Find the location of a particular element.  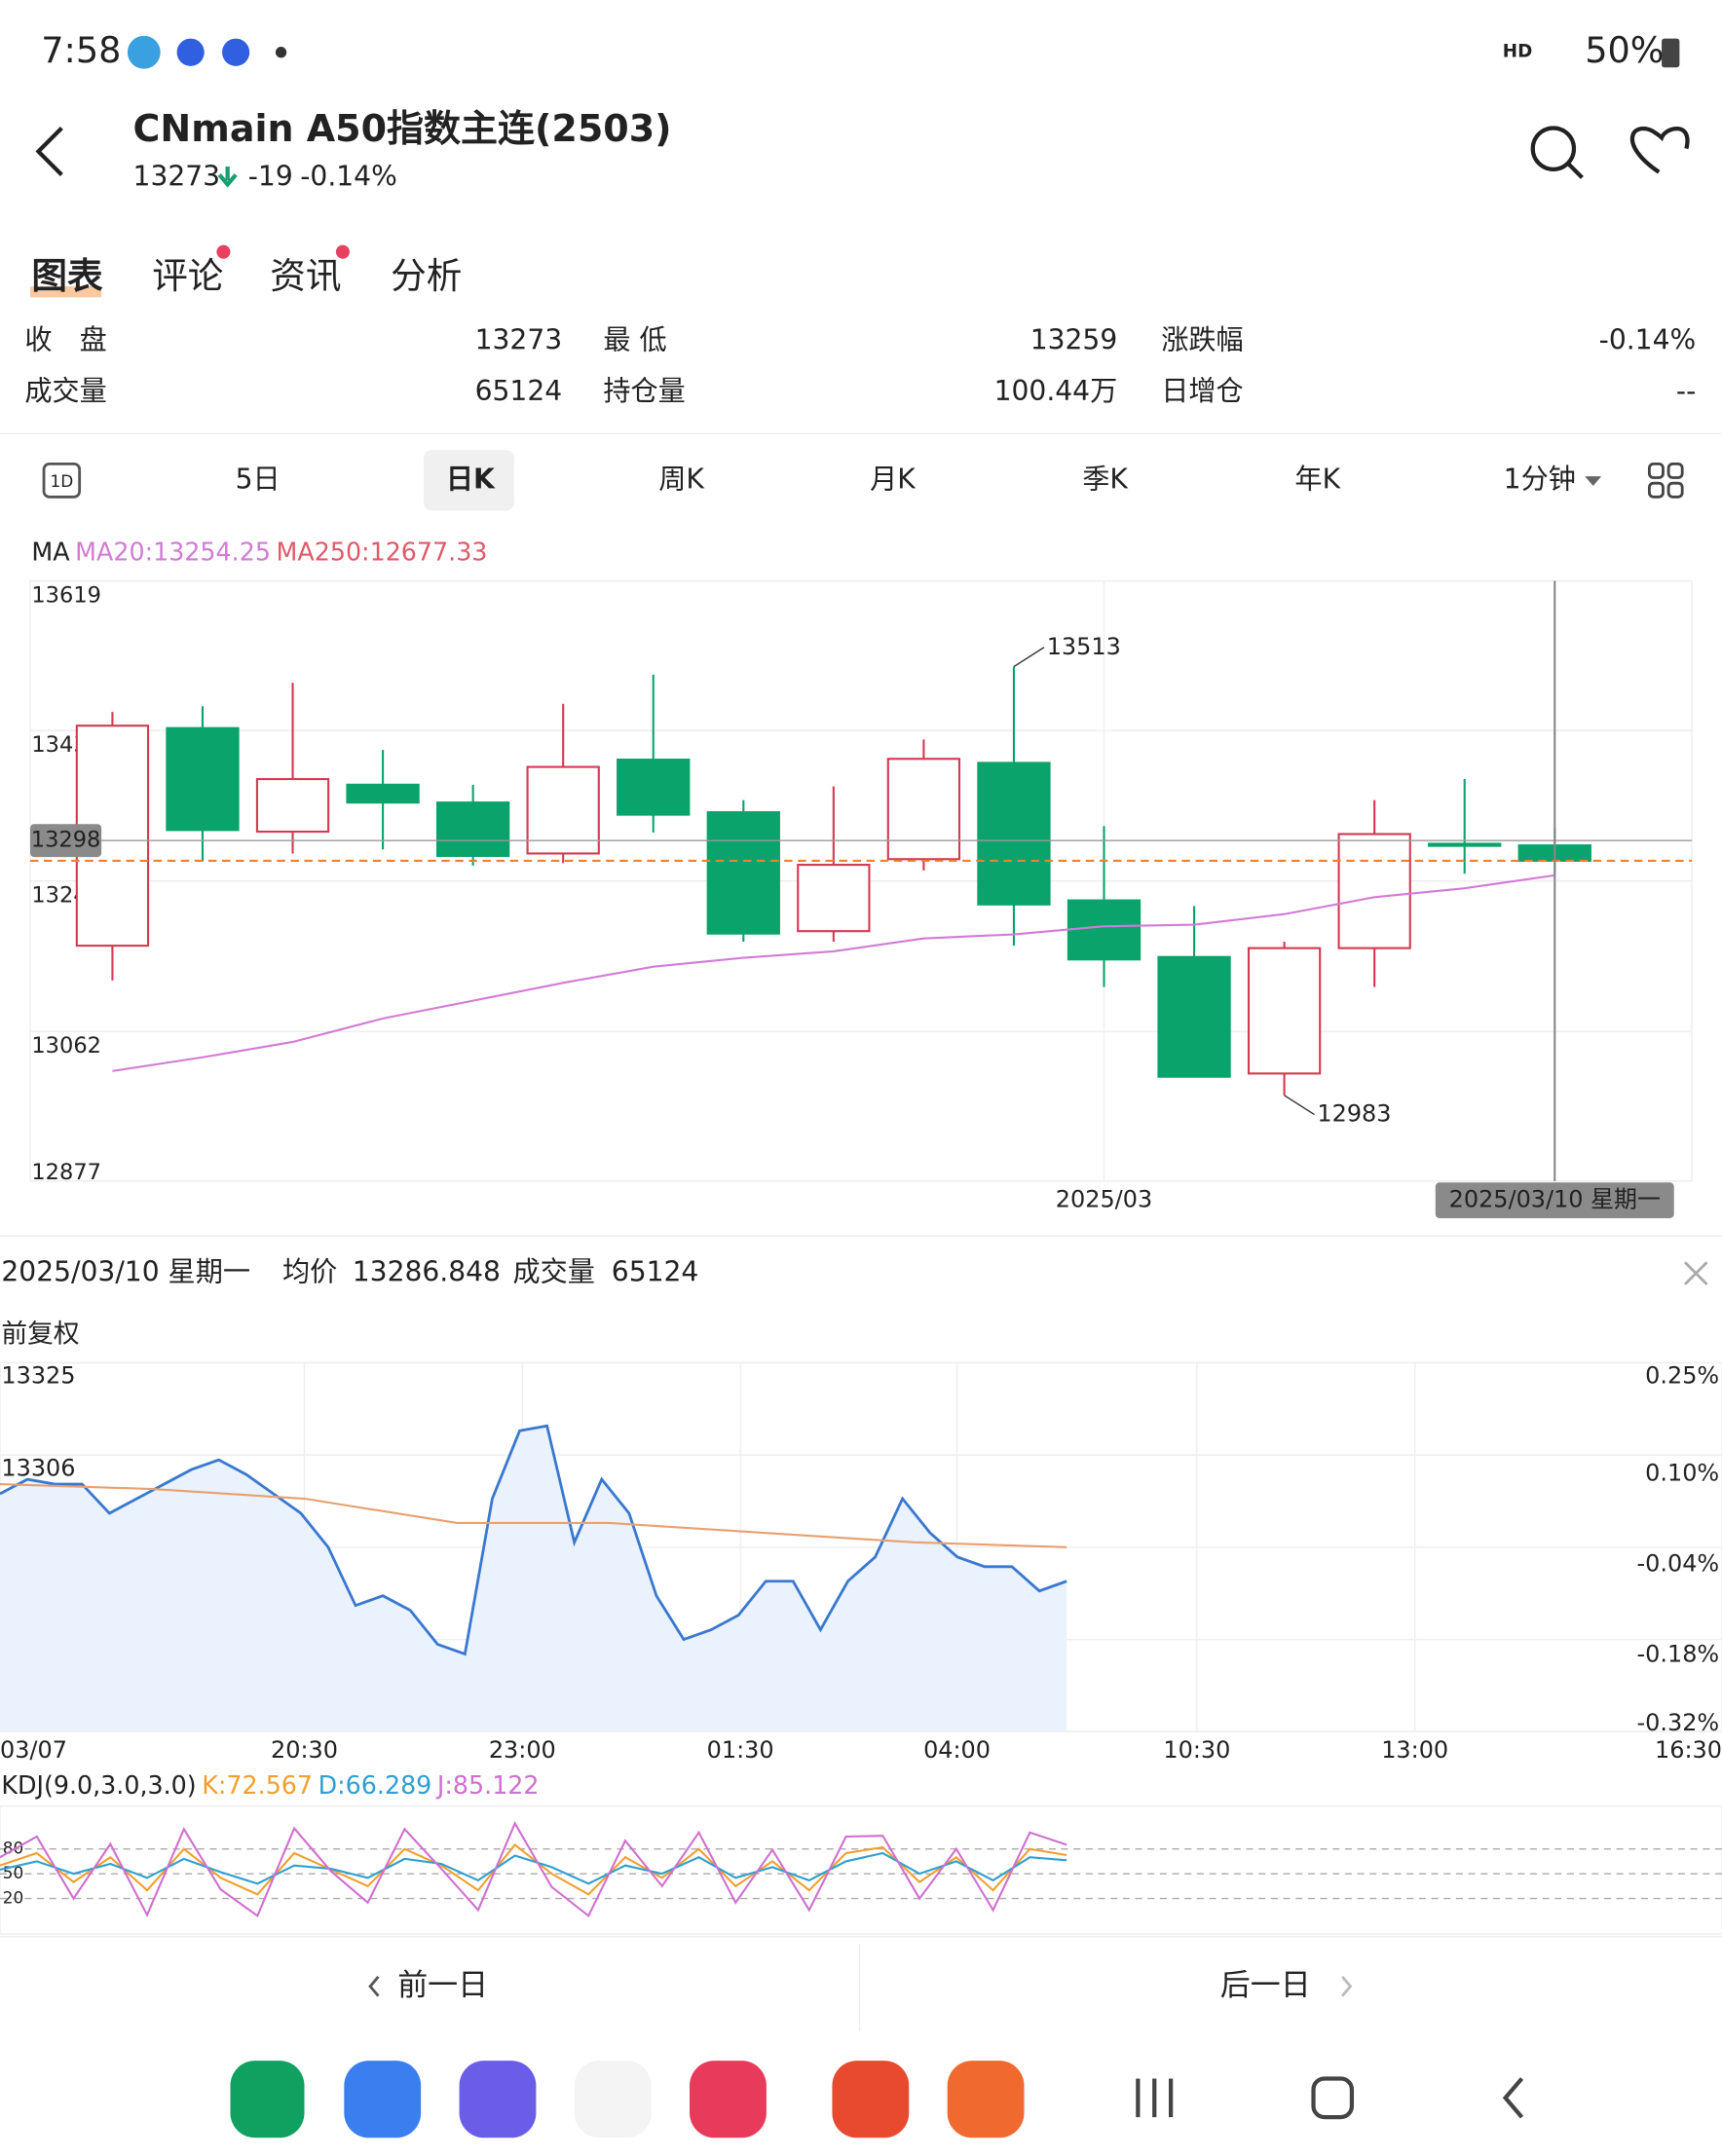

clock: 7:58 is located at coordinates (81, 50).